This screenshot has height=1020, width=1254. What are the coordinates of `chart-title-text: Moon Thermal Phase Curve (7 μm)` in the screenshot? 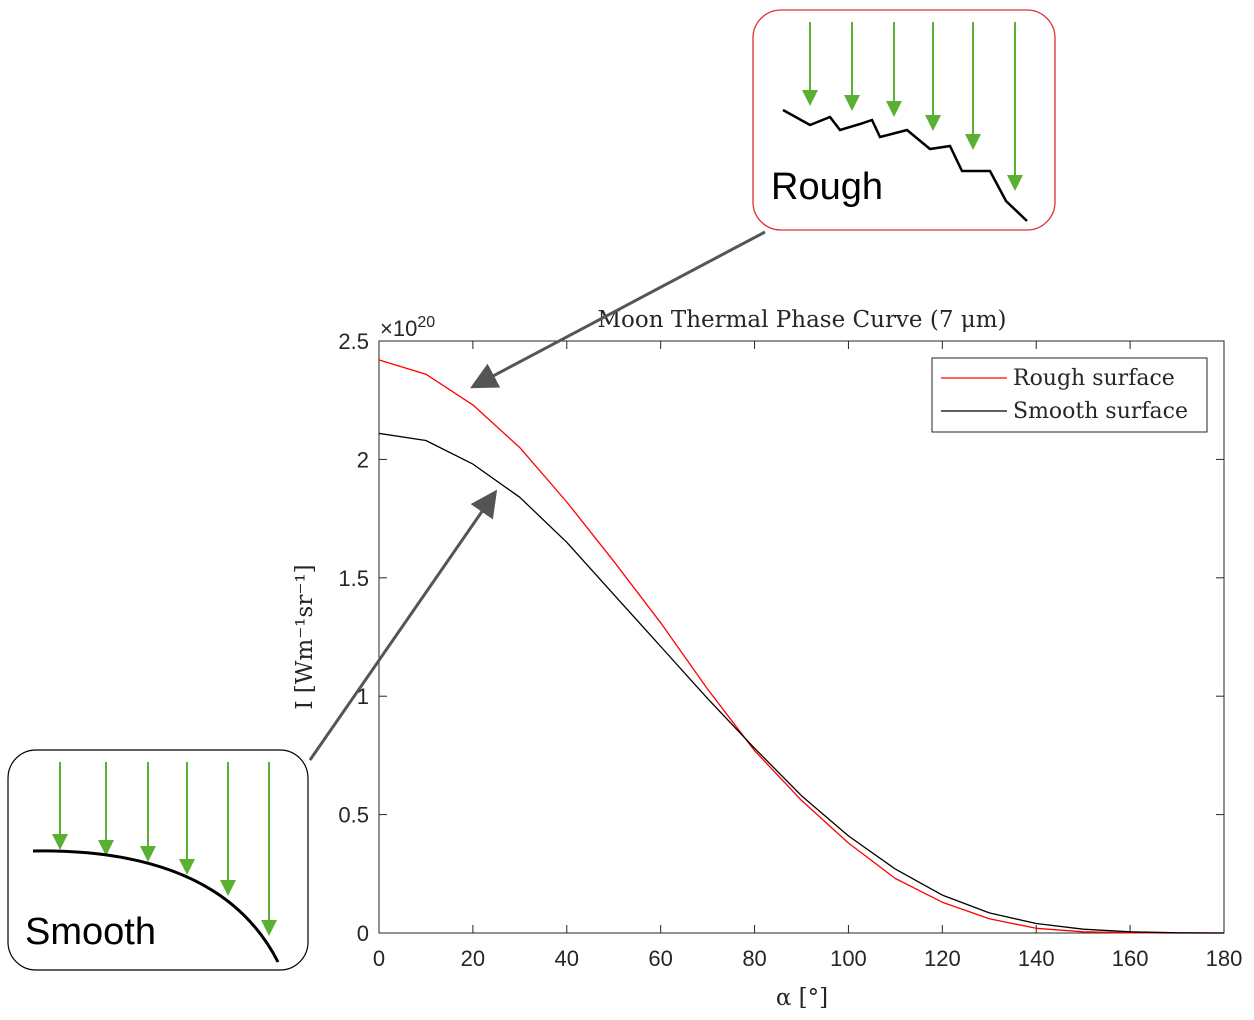 It's located at (801, 320).